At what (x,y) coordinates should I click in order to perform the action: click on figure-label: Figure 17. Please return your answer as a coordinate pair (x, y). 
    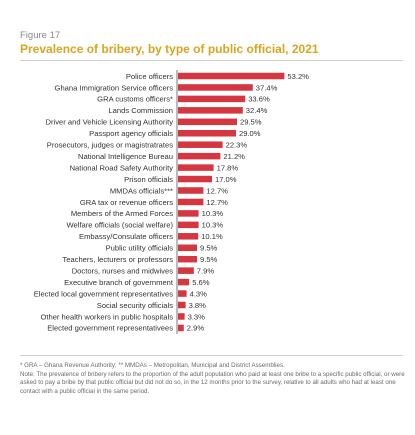
    Looking at the image, I should click on (40, 35).